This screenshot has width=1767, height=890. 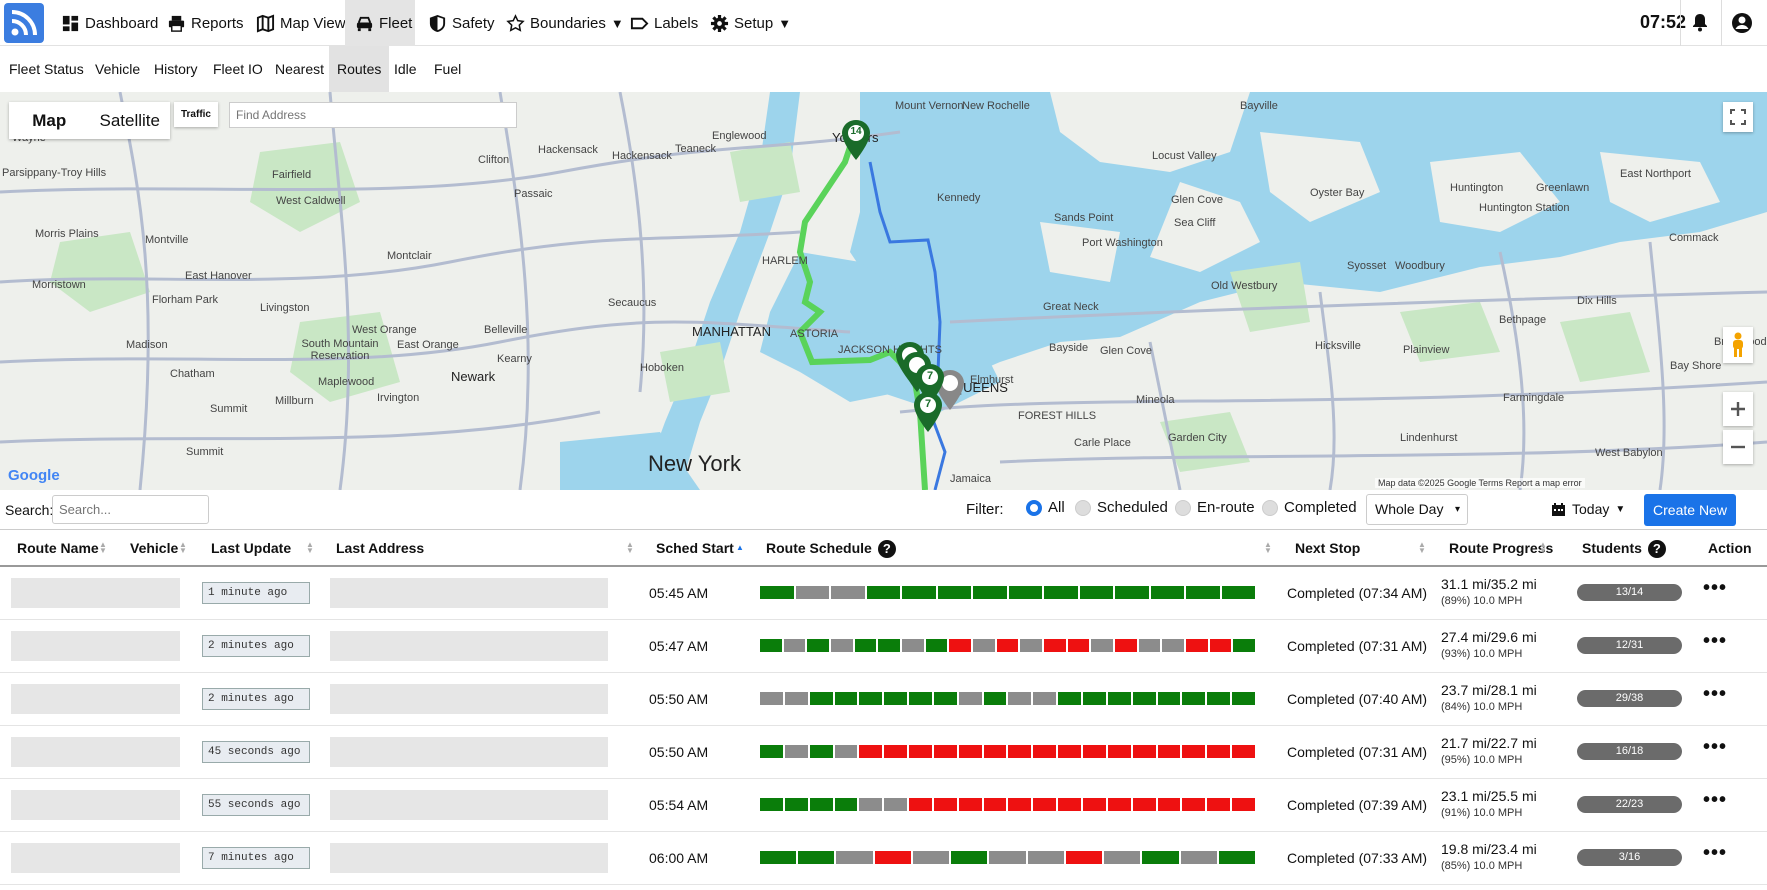 What do you see at coordinates (831, 548) in the screenshot?
I see `col-route-schedule: Route Schedule?` at bounding box center [831, 548].